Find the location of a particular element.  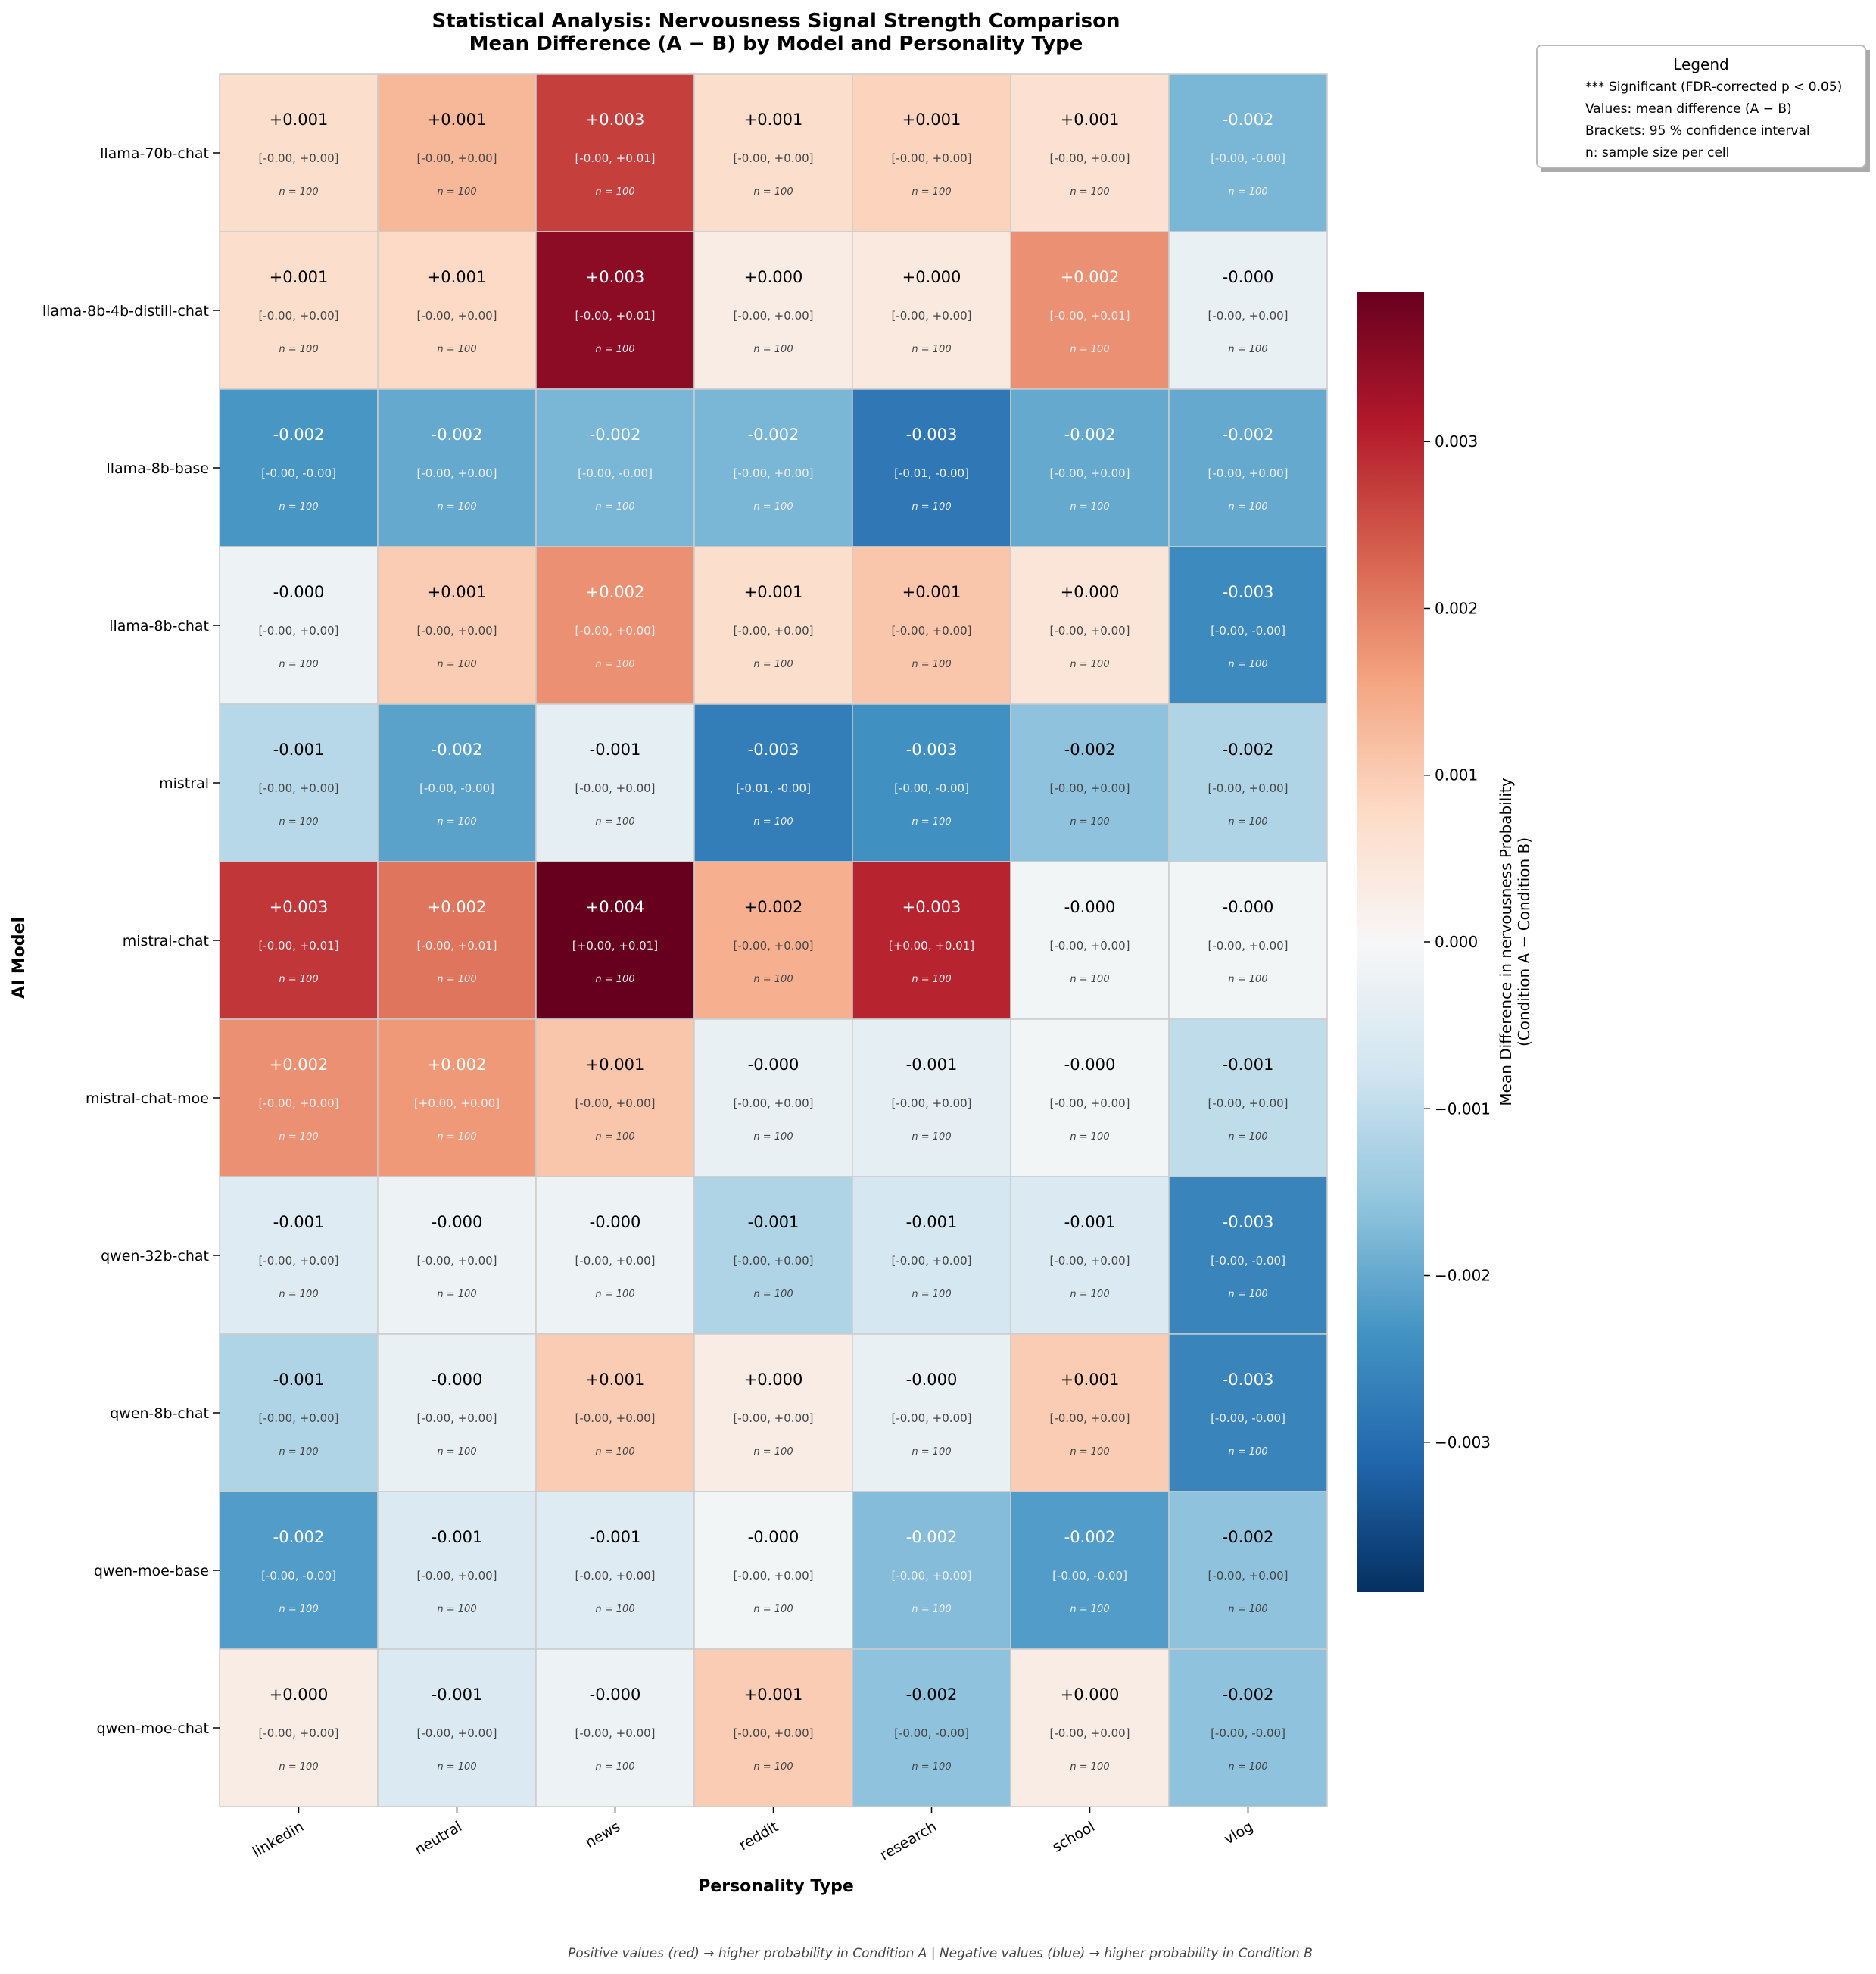

cell-ci-label: [+0.00, +0.00] is located at coordinates (457, 1103).